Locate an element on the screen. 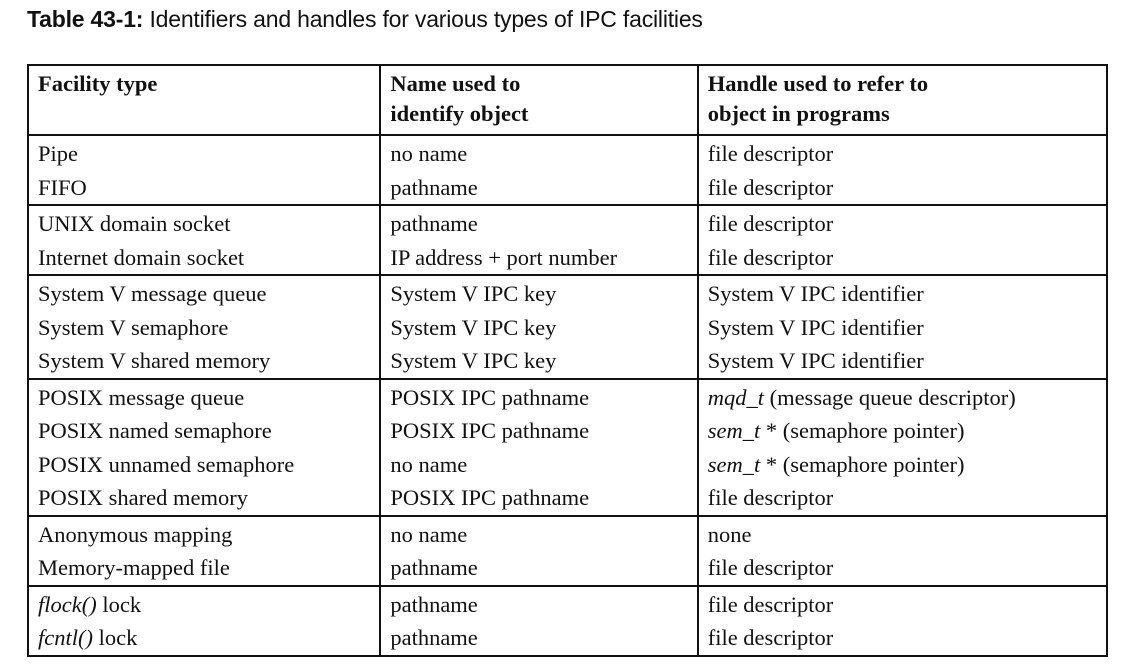 This screenshot has width=1132, height=665. table-row: Anonymous mapping no name none is located at coordinates (567, 533).